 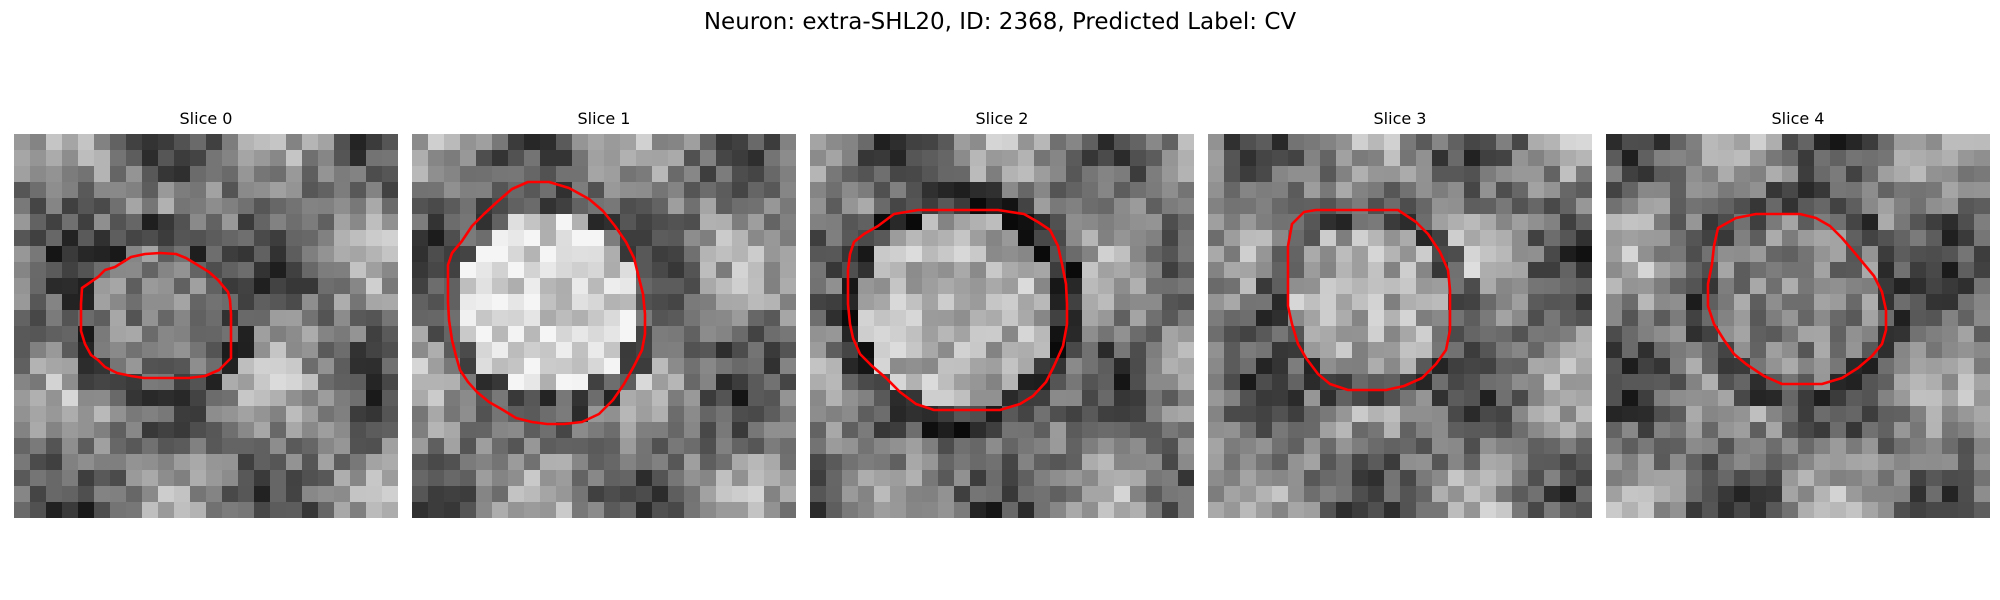 I want to click on slice-panel-0: Slice 0, so click(x=206, y=313).